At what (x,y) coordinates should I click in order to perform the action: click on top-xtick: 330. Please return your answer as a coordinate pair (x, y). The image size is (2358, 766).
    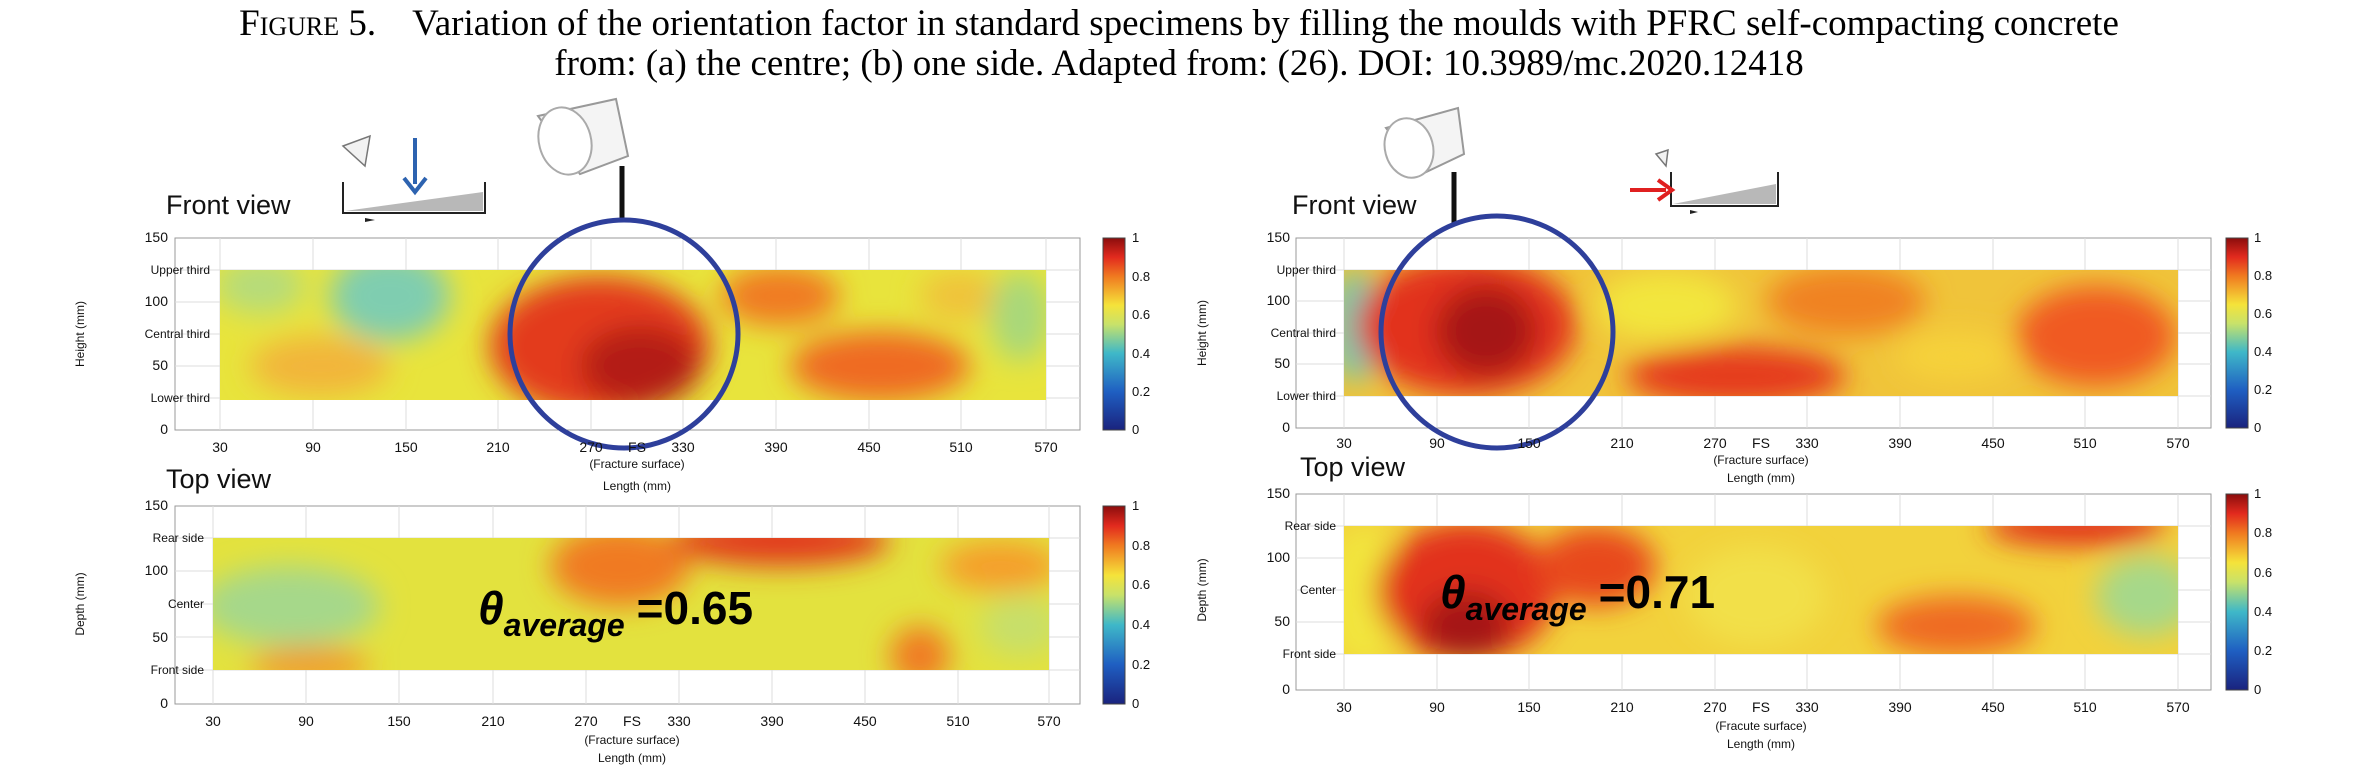
    Looking at the image, I should click on (679, 721).